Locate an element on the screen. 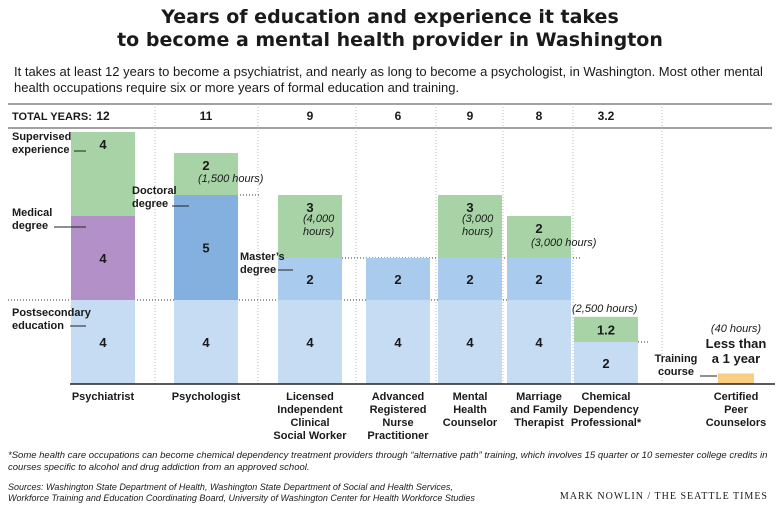 The image size is (780, 508). stage-label-masters: degree is located at coordinates (258, 270).